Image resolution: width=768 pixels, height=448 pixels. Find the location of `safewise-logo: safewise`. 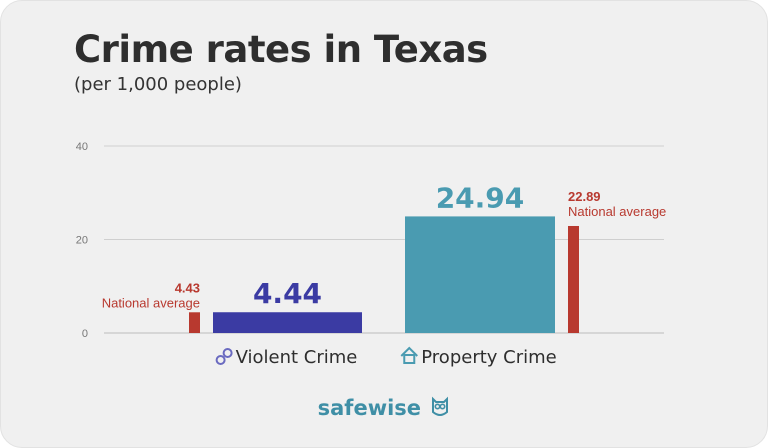

safewise-logo: safewise is located at coordinates (384, 408).